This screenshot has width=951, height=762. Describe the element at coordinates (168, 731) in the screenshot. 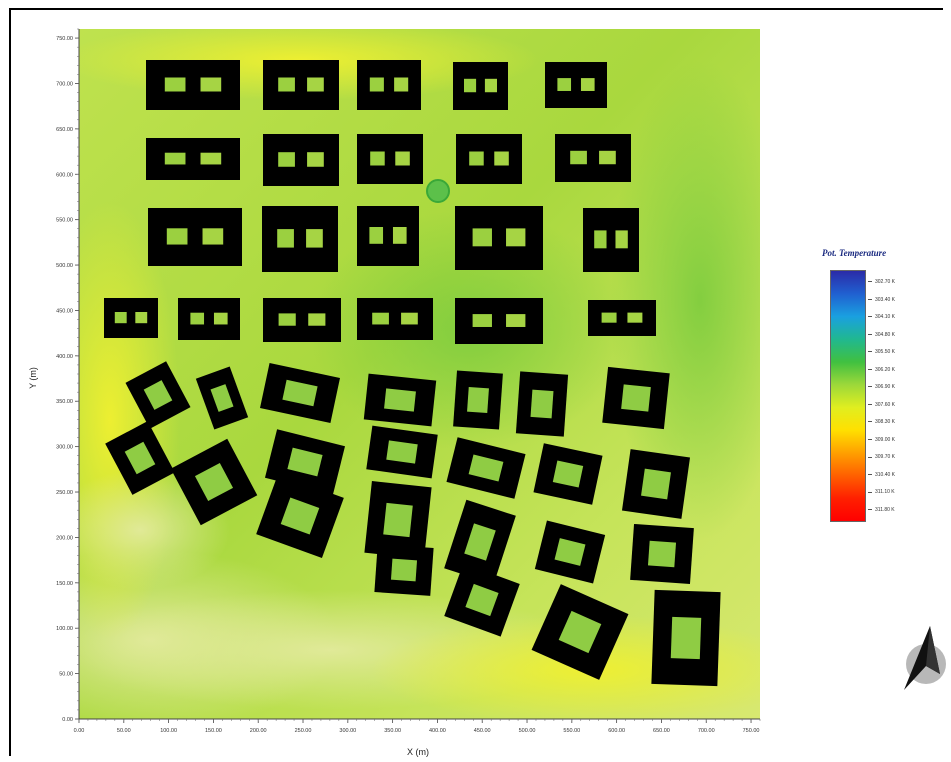

I see `x-tick-label: 100.00` at that location.